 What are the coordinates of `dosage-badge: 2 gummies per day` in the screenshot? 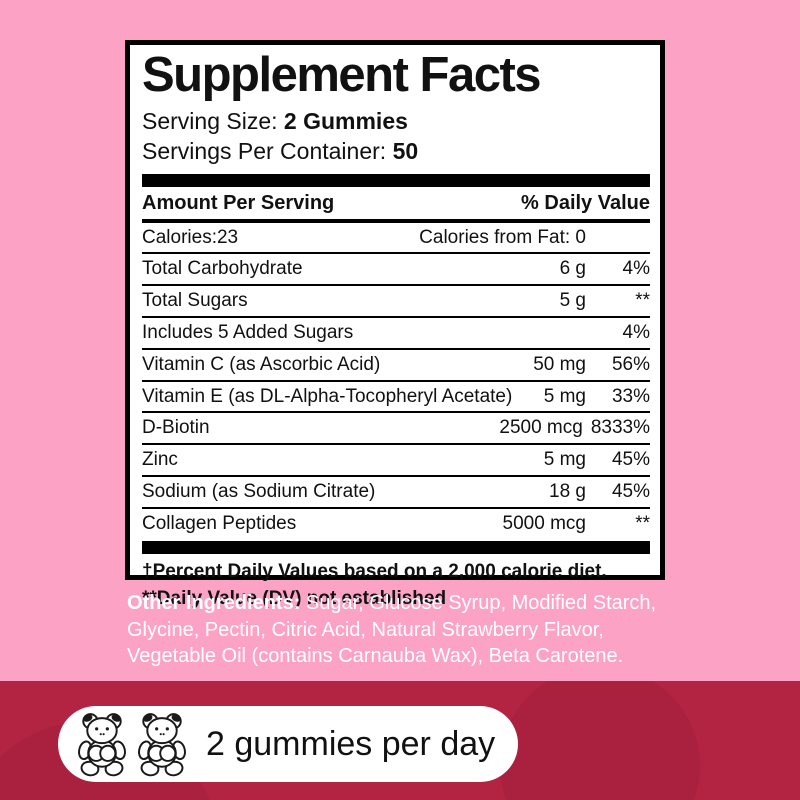 It's located at (288, 744).